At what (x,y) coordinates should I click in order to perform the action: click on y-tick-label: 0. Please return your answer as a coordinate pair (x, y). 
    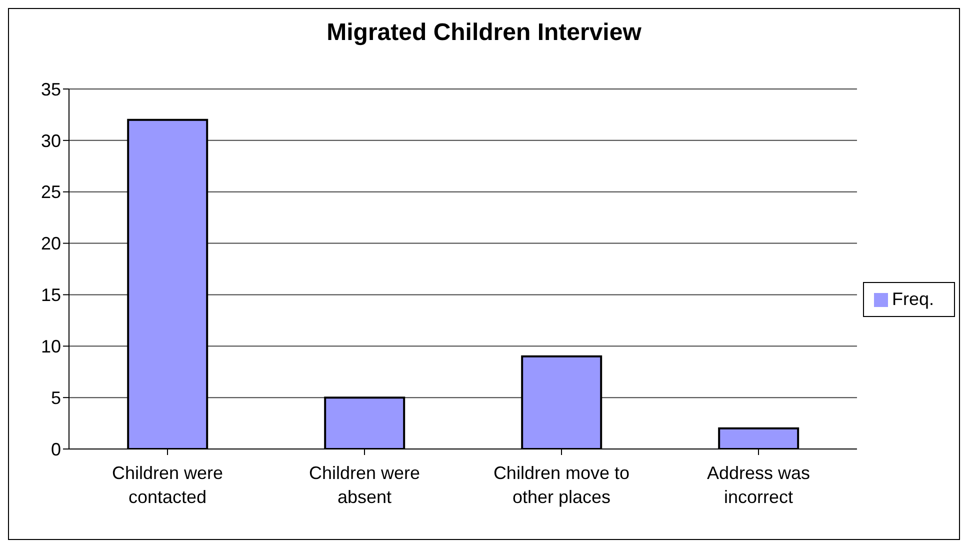
    Looking at the image, I should click on (55, 449).